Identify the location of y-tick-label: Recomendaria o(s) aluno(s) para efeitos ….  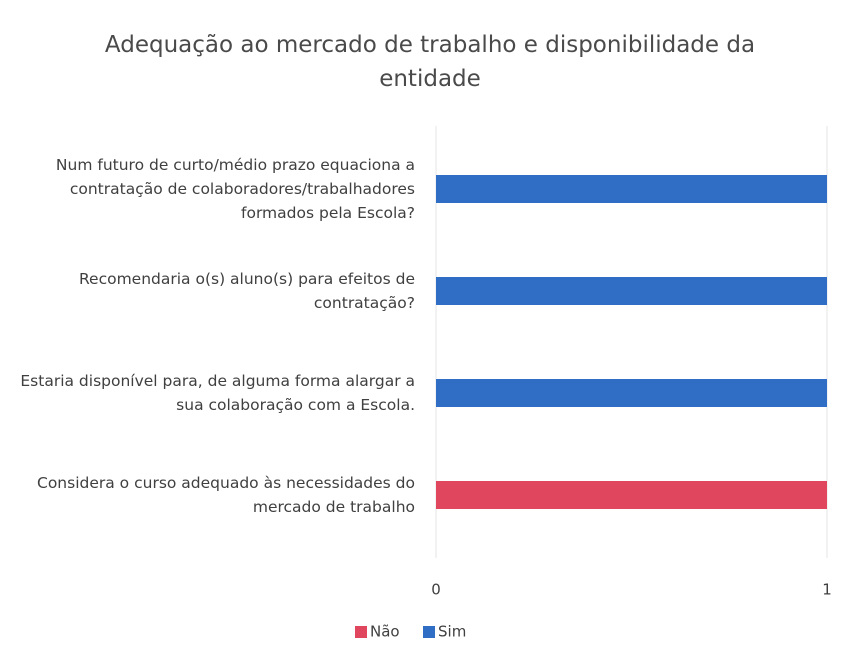
(246, 291).